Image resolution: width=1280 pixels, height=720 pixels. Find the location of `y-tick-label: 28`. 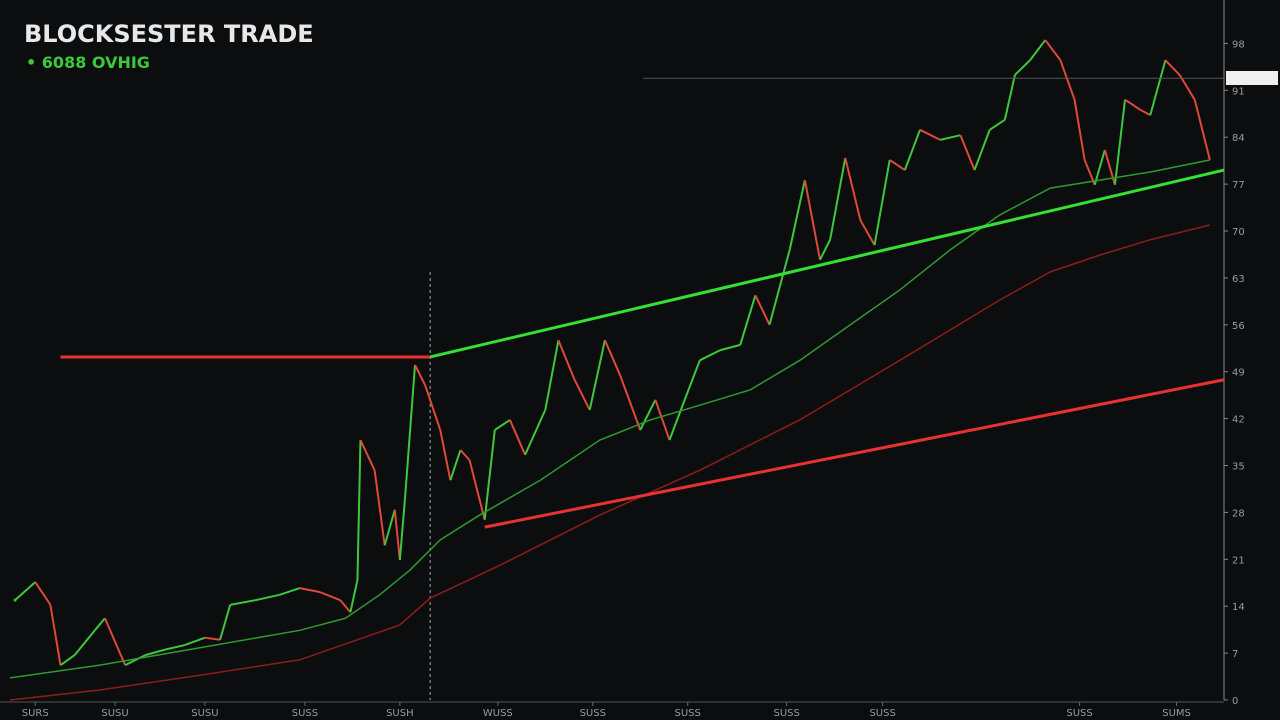

y-tick-label: 28 is located at coordinates (1238, 513).